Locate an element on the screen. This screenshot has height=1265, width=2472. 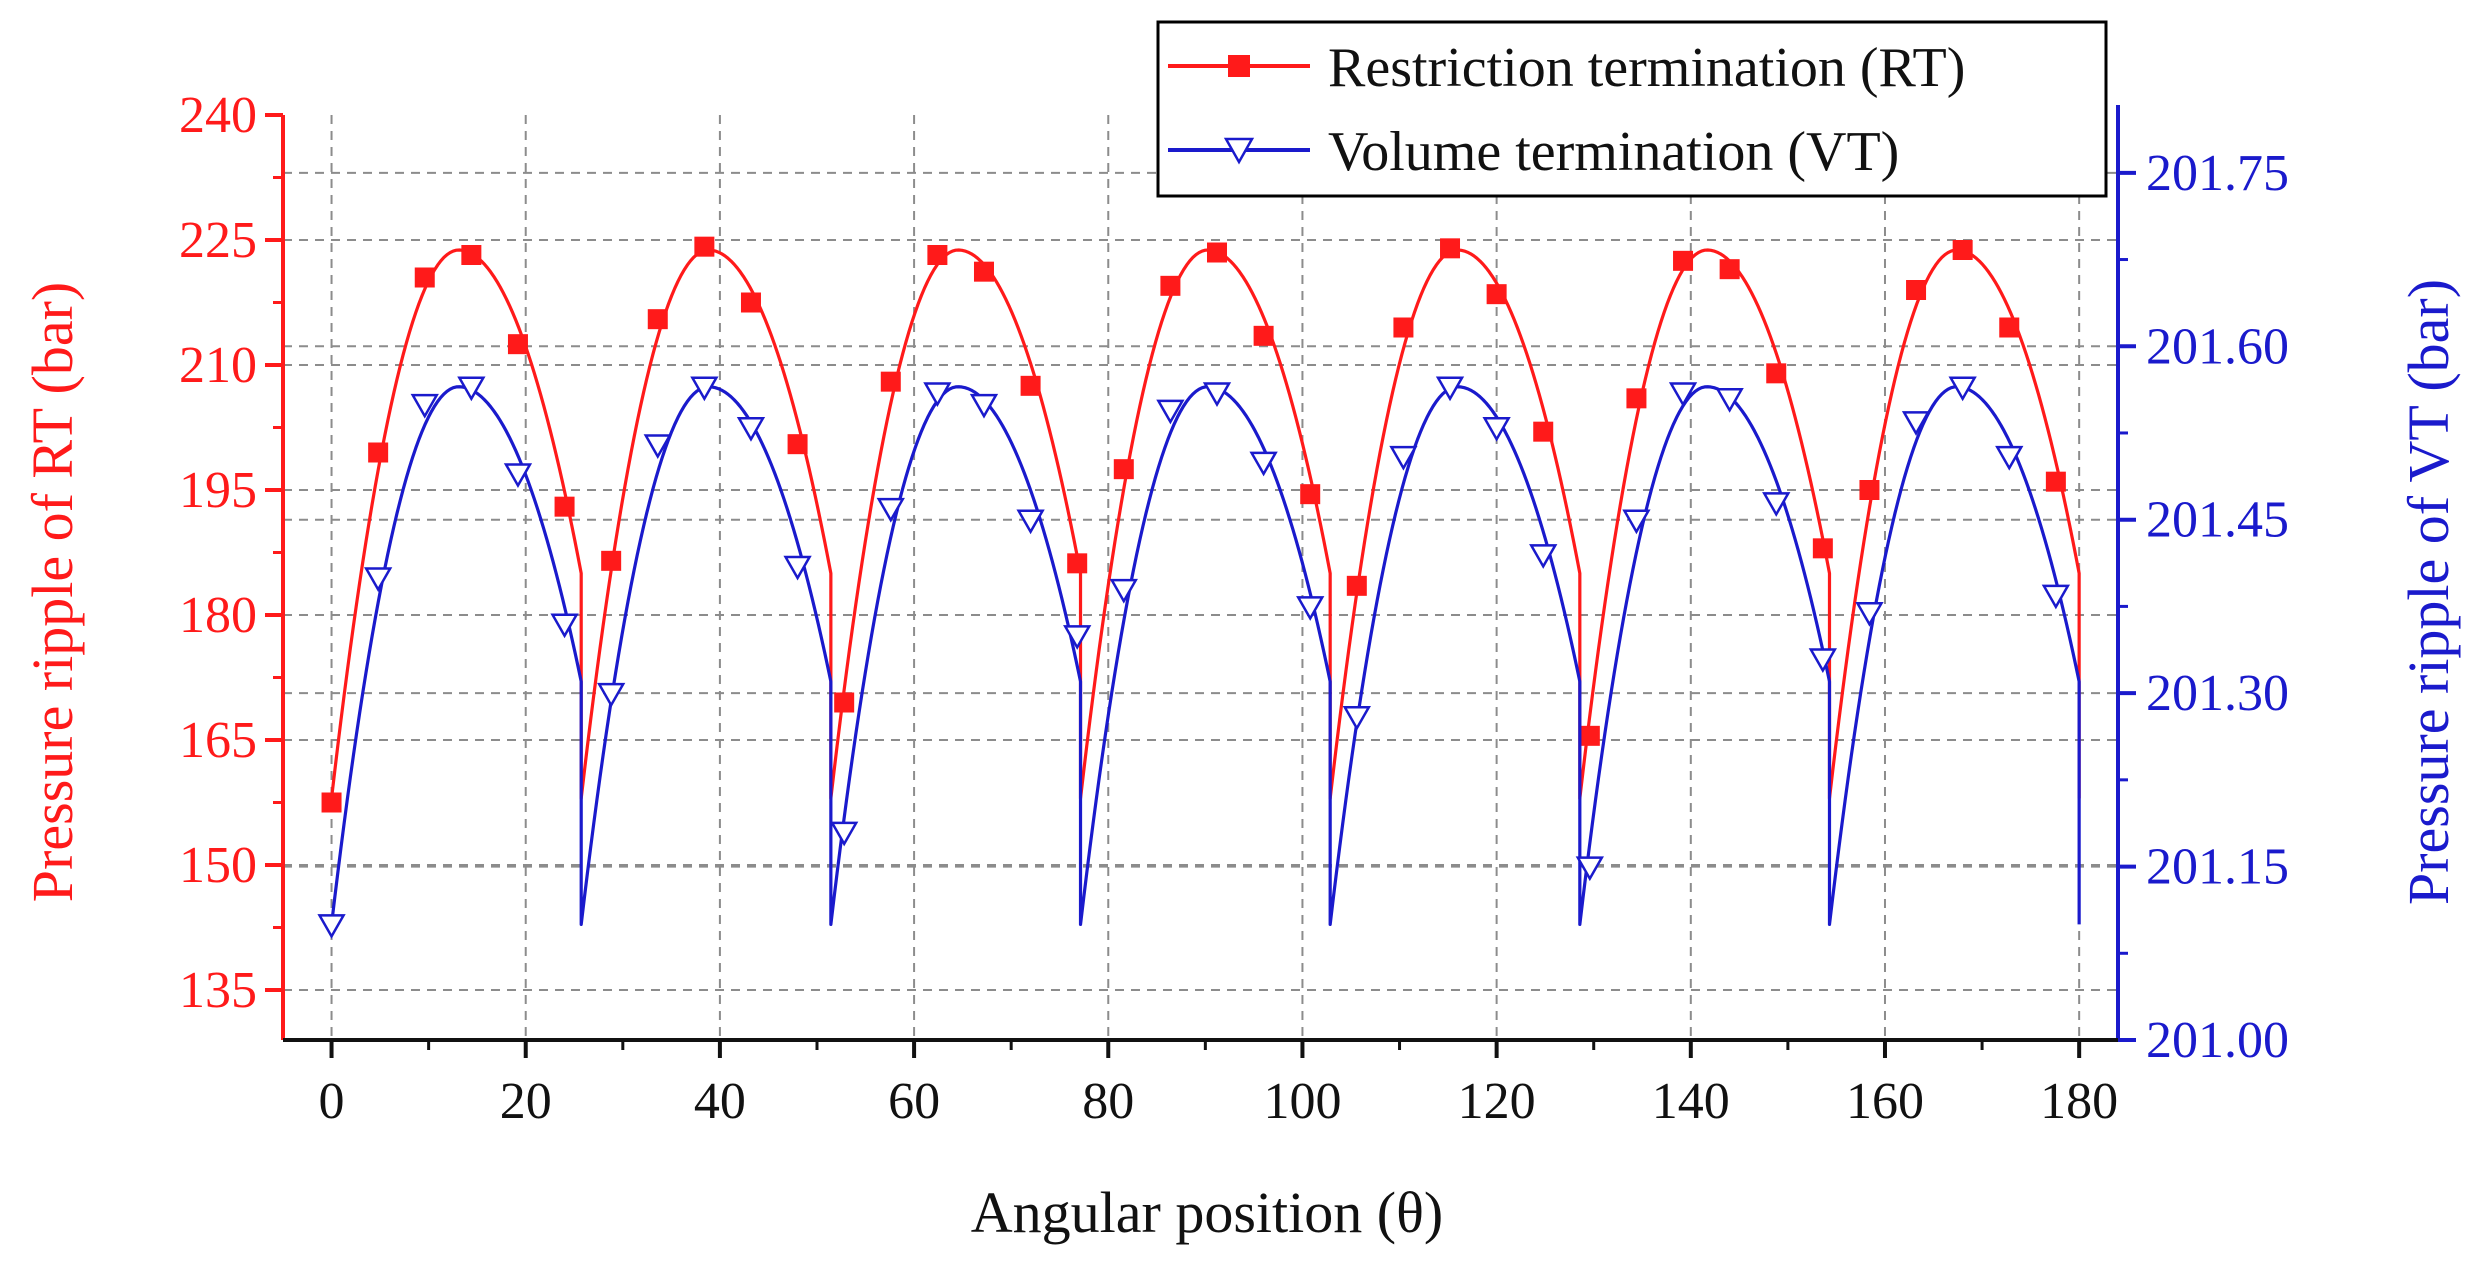
right-tick-label: 201.30 is located at coordinates (2217, 693).